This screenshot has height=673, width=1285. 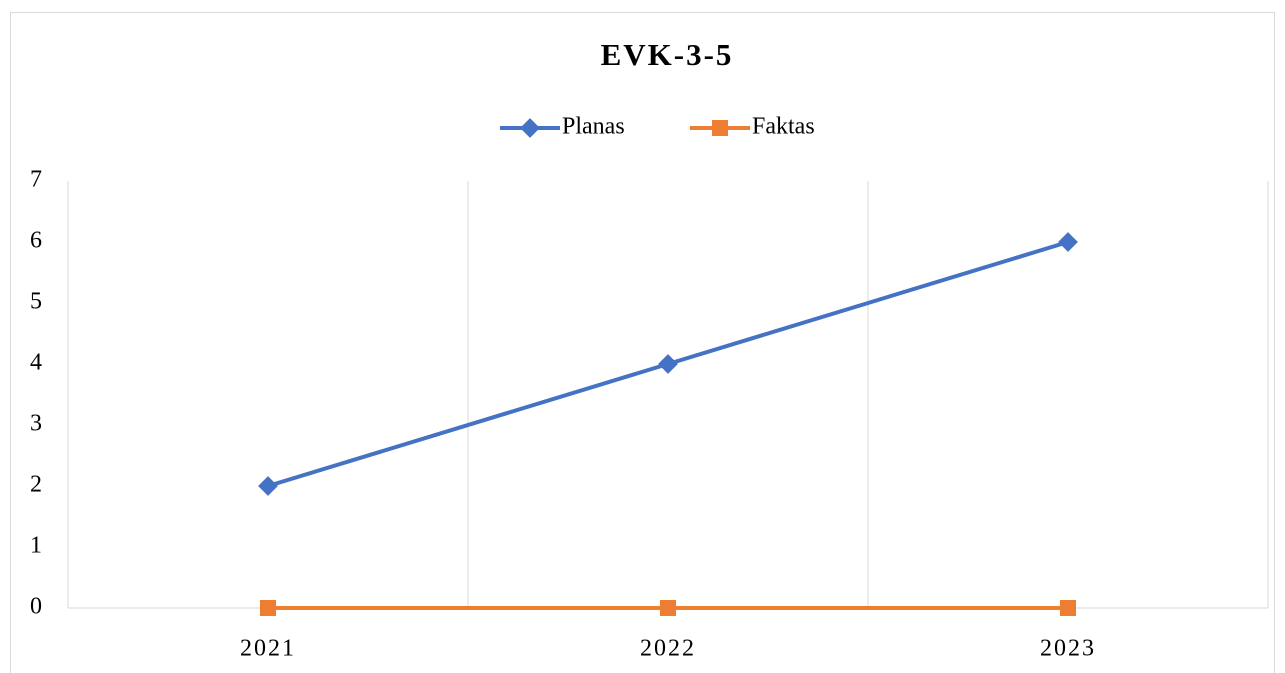 I want to click on chart-title: EVK-3-5, so click(x=667, y=54).